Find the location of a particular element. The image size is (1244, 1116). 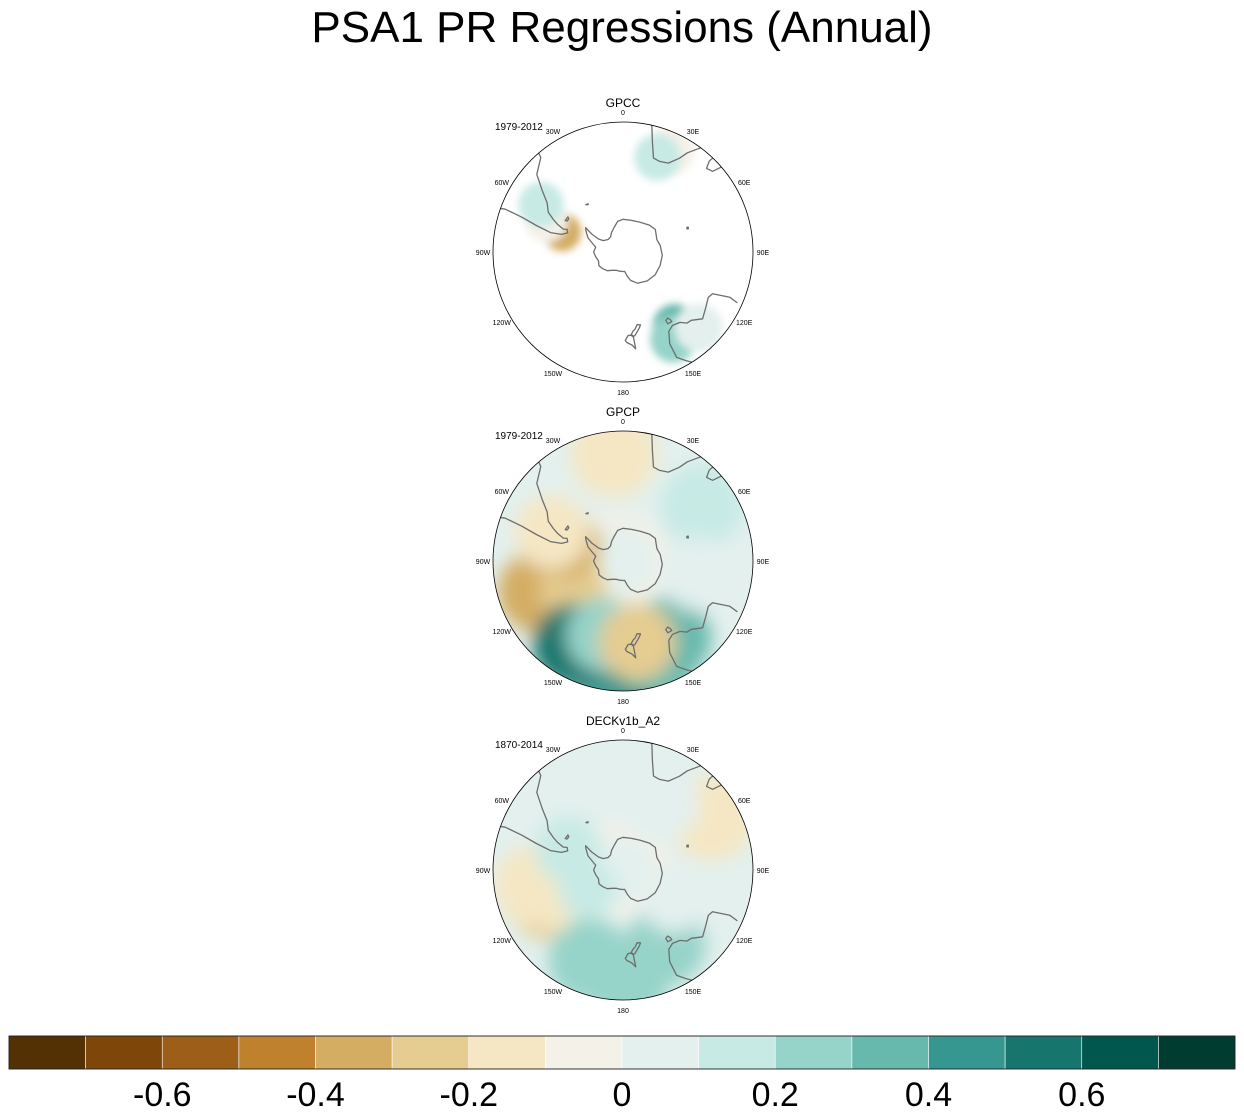

colorbar-tick-label: 0 is located at coordinates (622, 1095).